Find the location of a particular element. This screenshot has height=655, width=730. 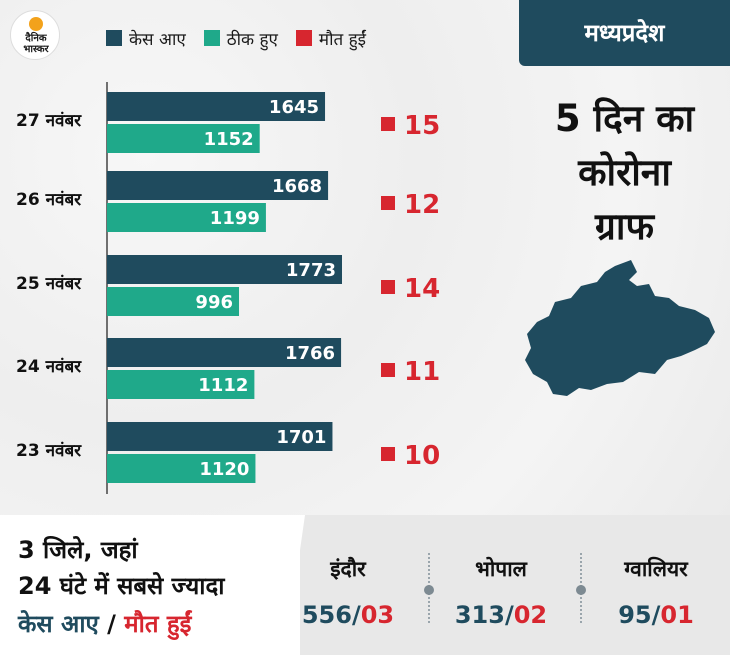

category-label: 26 नवंबर is located at coordinates (49, 200).